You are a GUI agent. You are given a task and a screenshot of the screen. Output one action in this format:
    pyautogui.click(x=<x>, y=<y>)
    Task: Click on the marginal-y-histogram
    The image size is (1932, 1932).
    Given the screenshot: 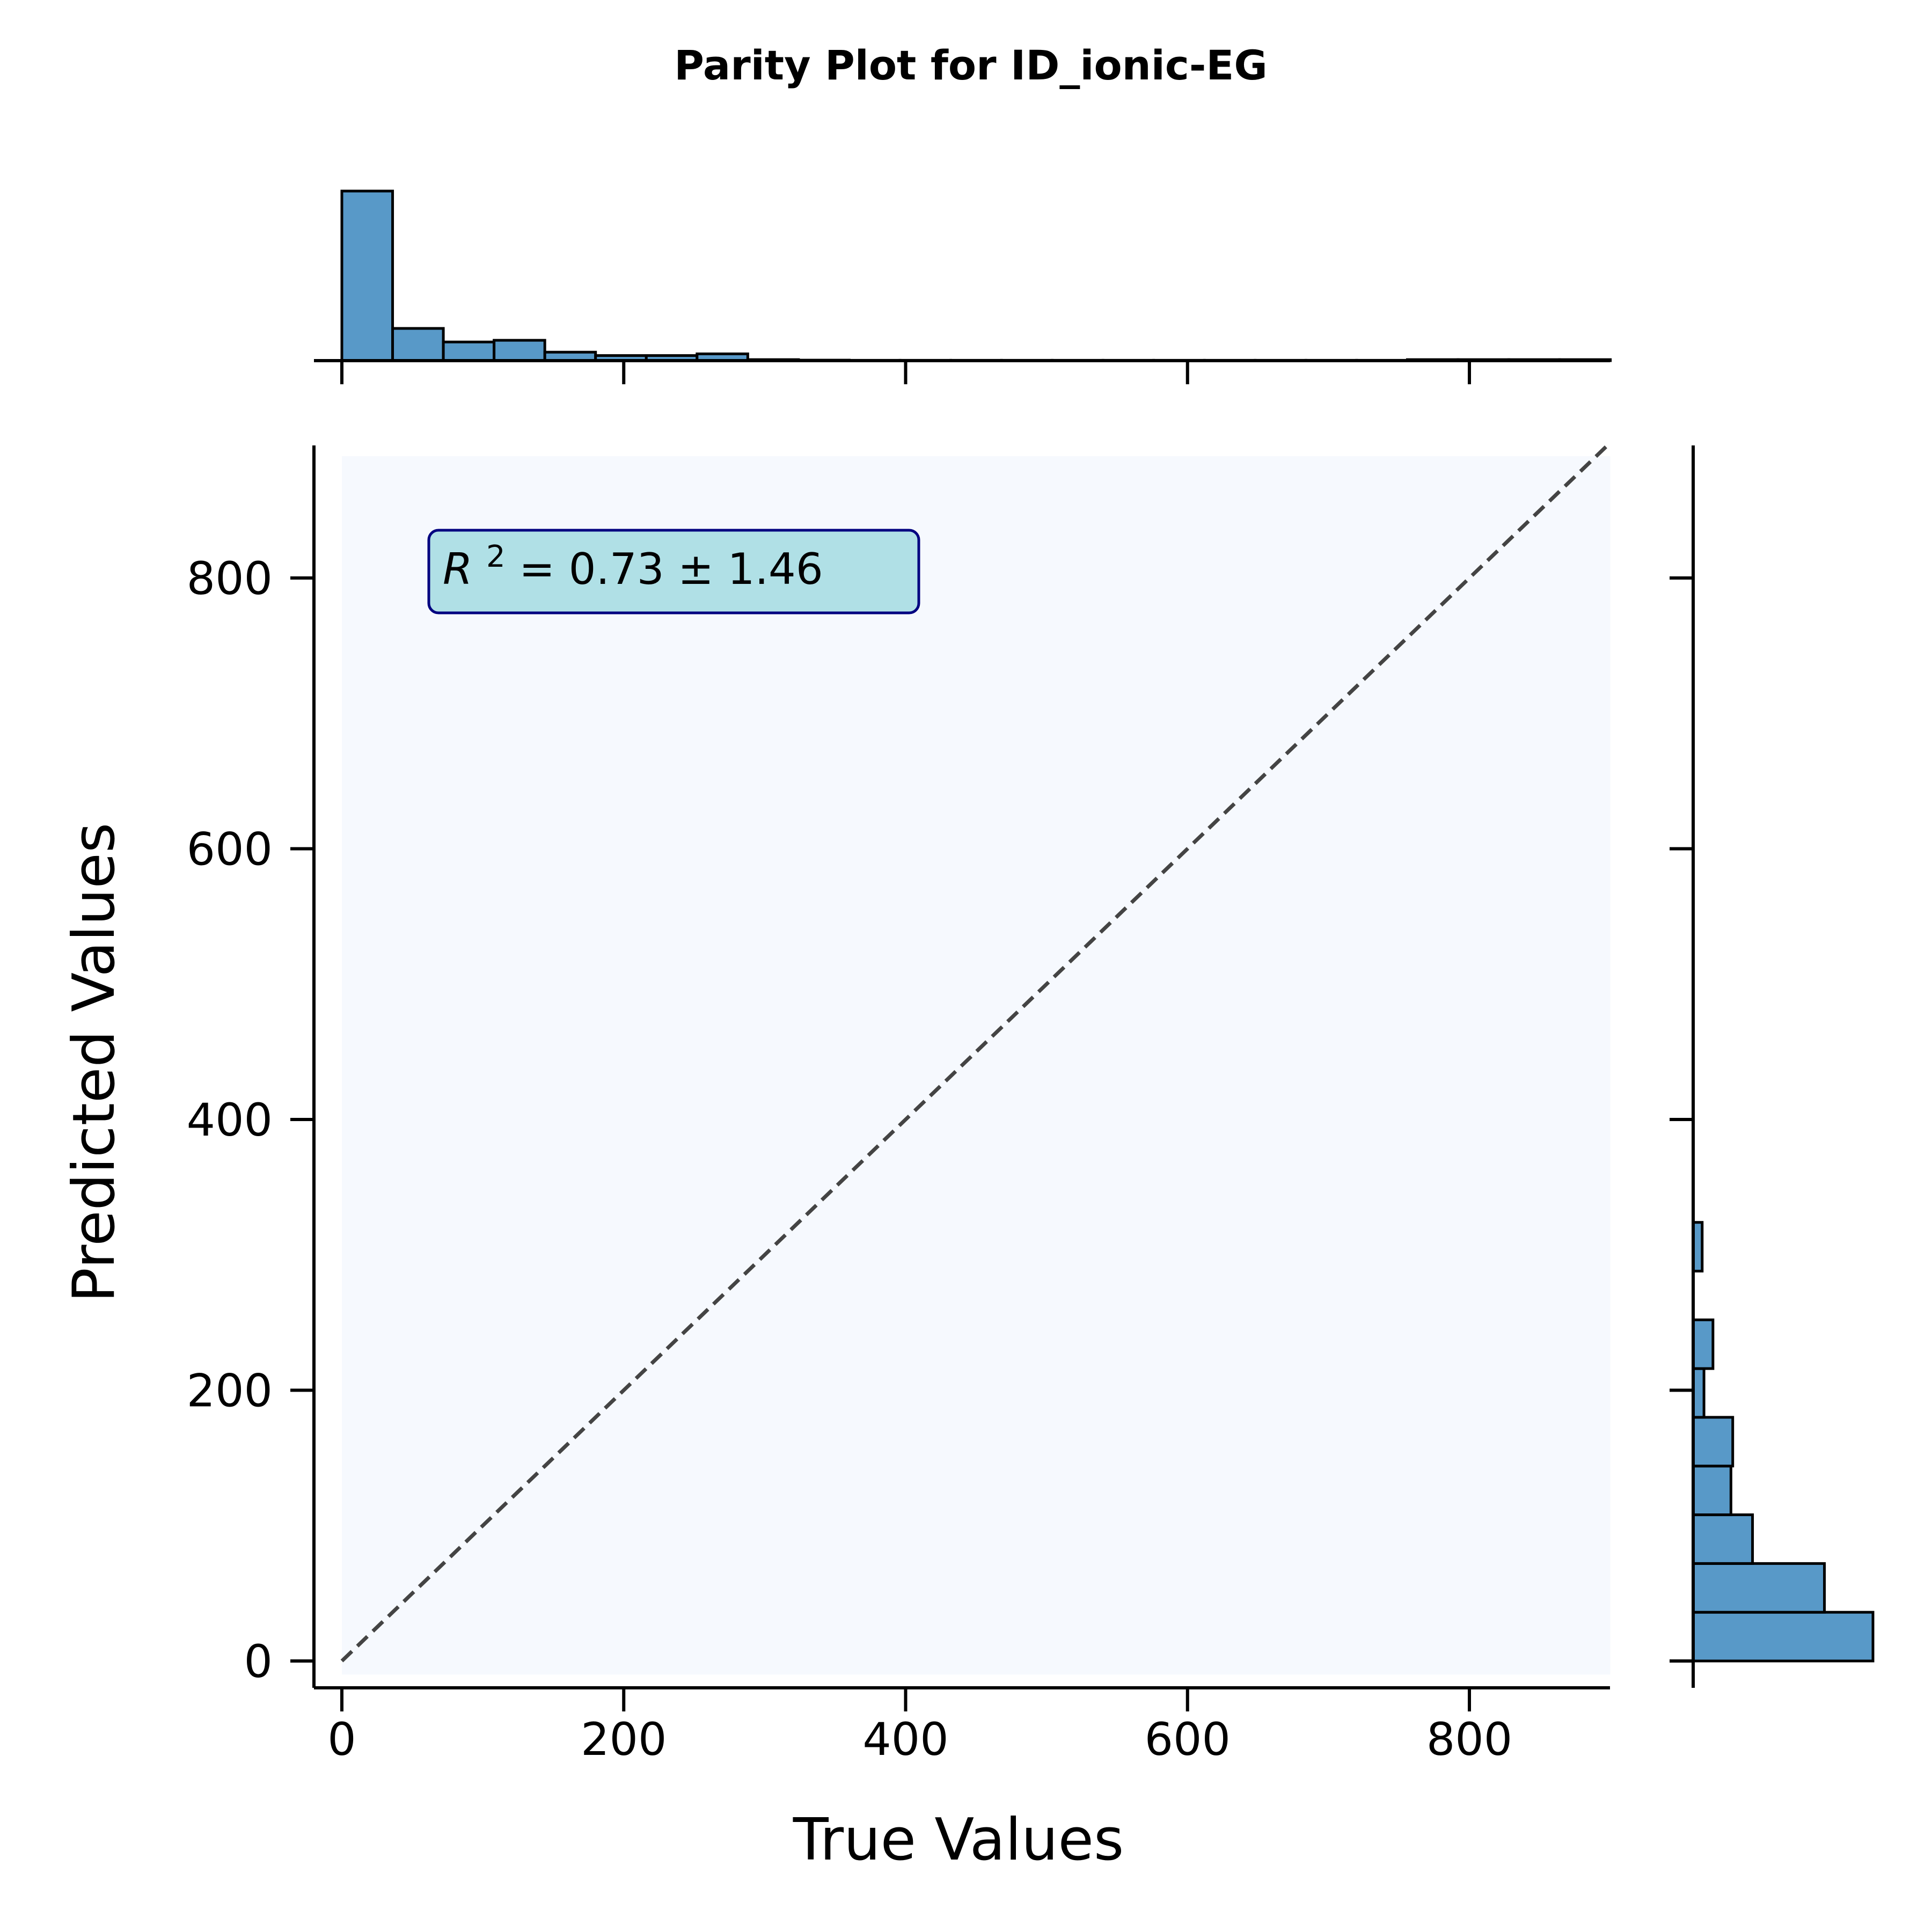 What is the action you would take?
    pyautogui.click(x=1772, y=1066)
    